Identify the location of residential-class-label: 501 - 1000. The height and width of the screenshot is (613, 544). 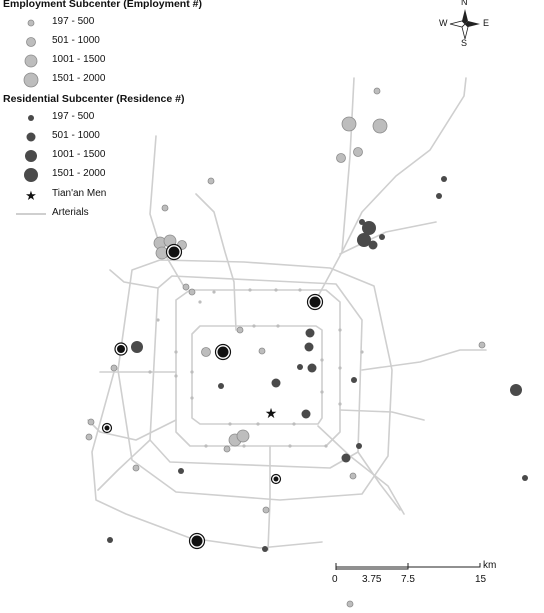
(76, 135).